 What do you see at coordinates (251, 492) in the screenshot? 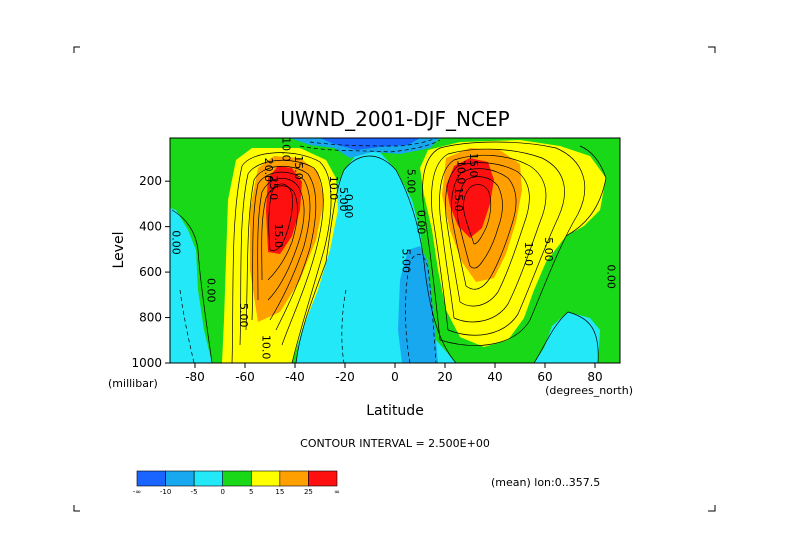
I see `color-scale-label: 5` at bounding box center [251, 492].